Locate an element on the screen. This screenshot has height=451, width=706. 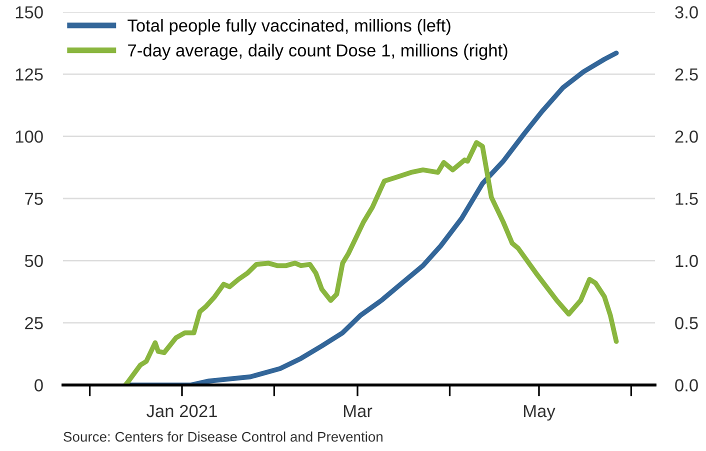
legend-label: Total people fully vaccinated, millions (left) is located at coordinates (289, 27).